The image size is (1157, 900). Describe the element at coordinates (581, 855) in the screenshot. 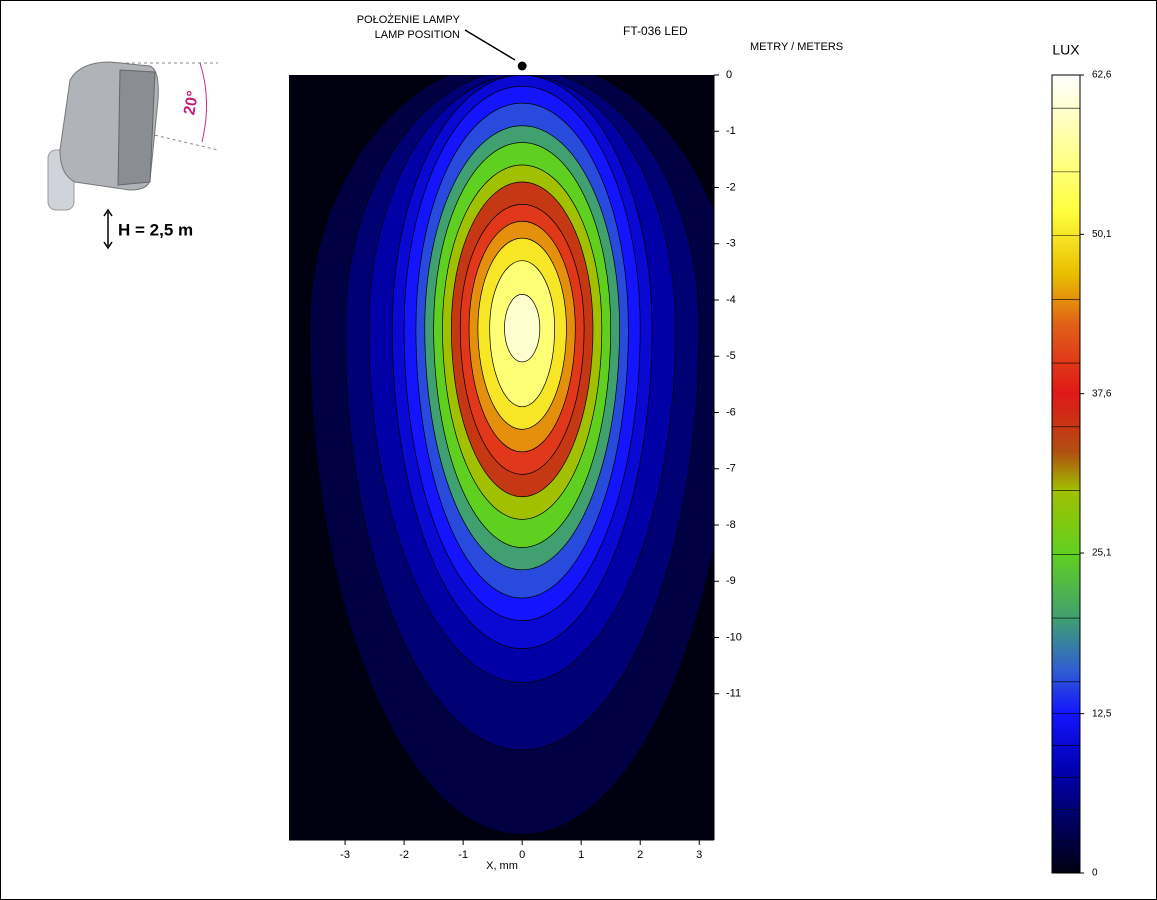

I see `x-tick-label: 1` at that location.